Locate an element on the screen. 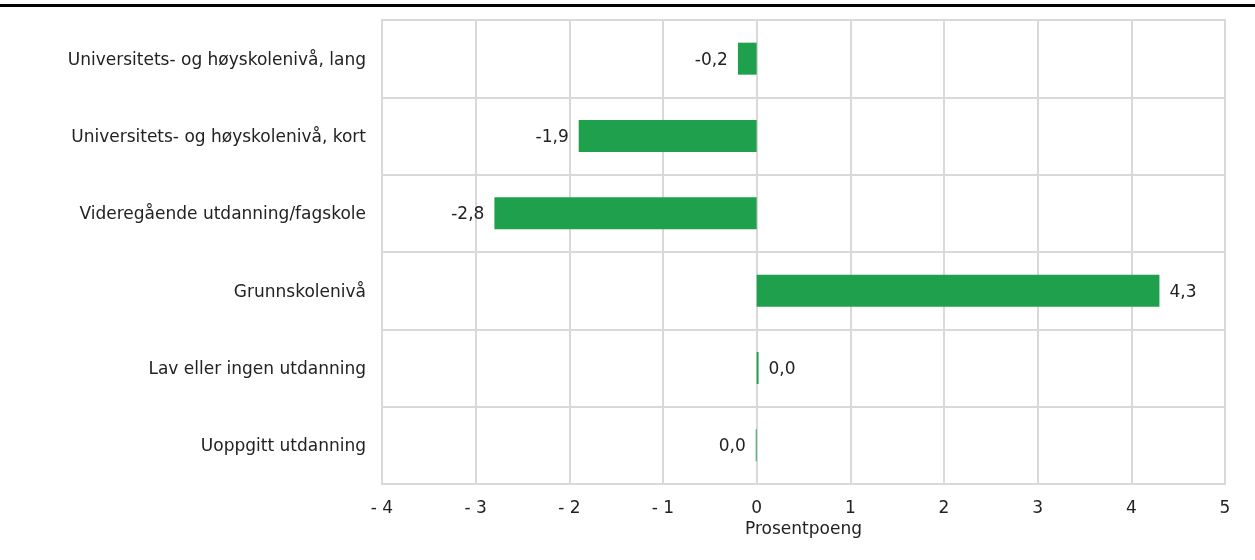 This screenshot has height=560, width=1255. x-tick-label: 2 is located at coordinates (944, 506).